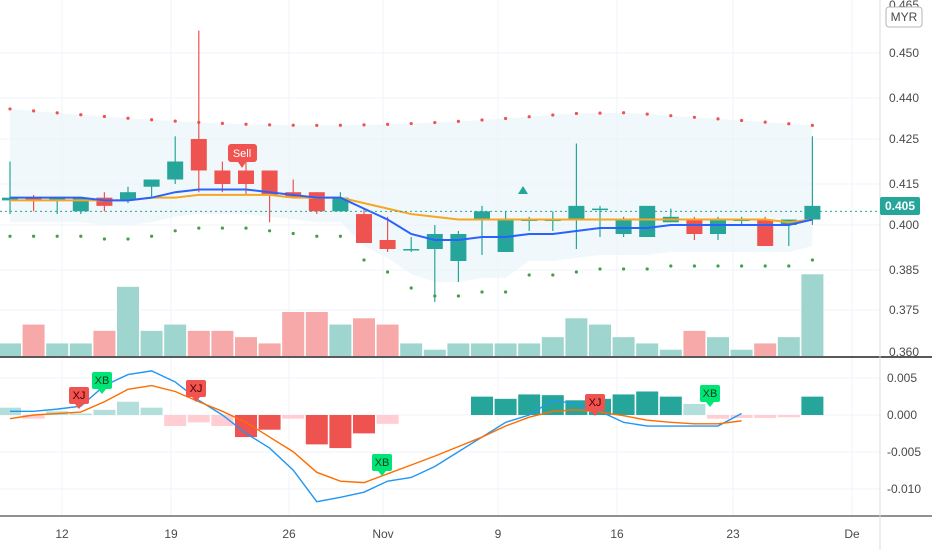  Describe the element at coordinates (904, 452) in the screenshot. I see `macd-tick-label: -0.005` at that location.